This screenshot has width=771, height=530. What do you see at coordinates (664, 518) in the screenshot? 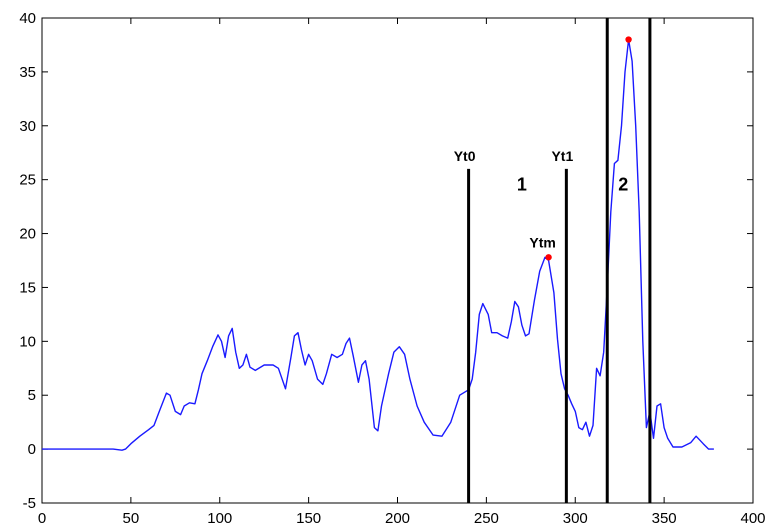
I see `x-tick-label: 350` at bounding box center [664, 518].